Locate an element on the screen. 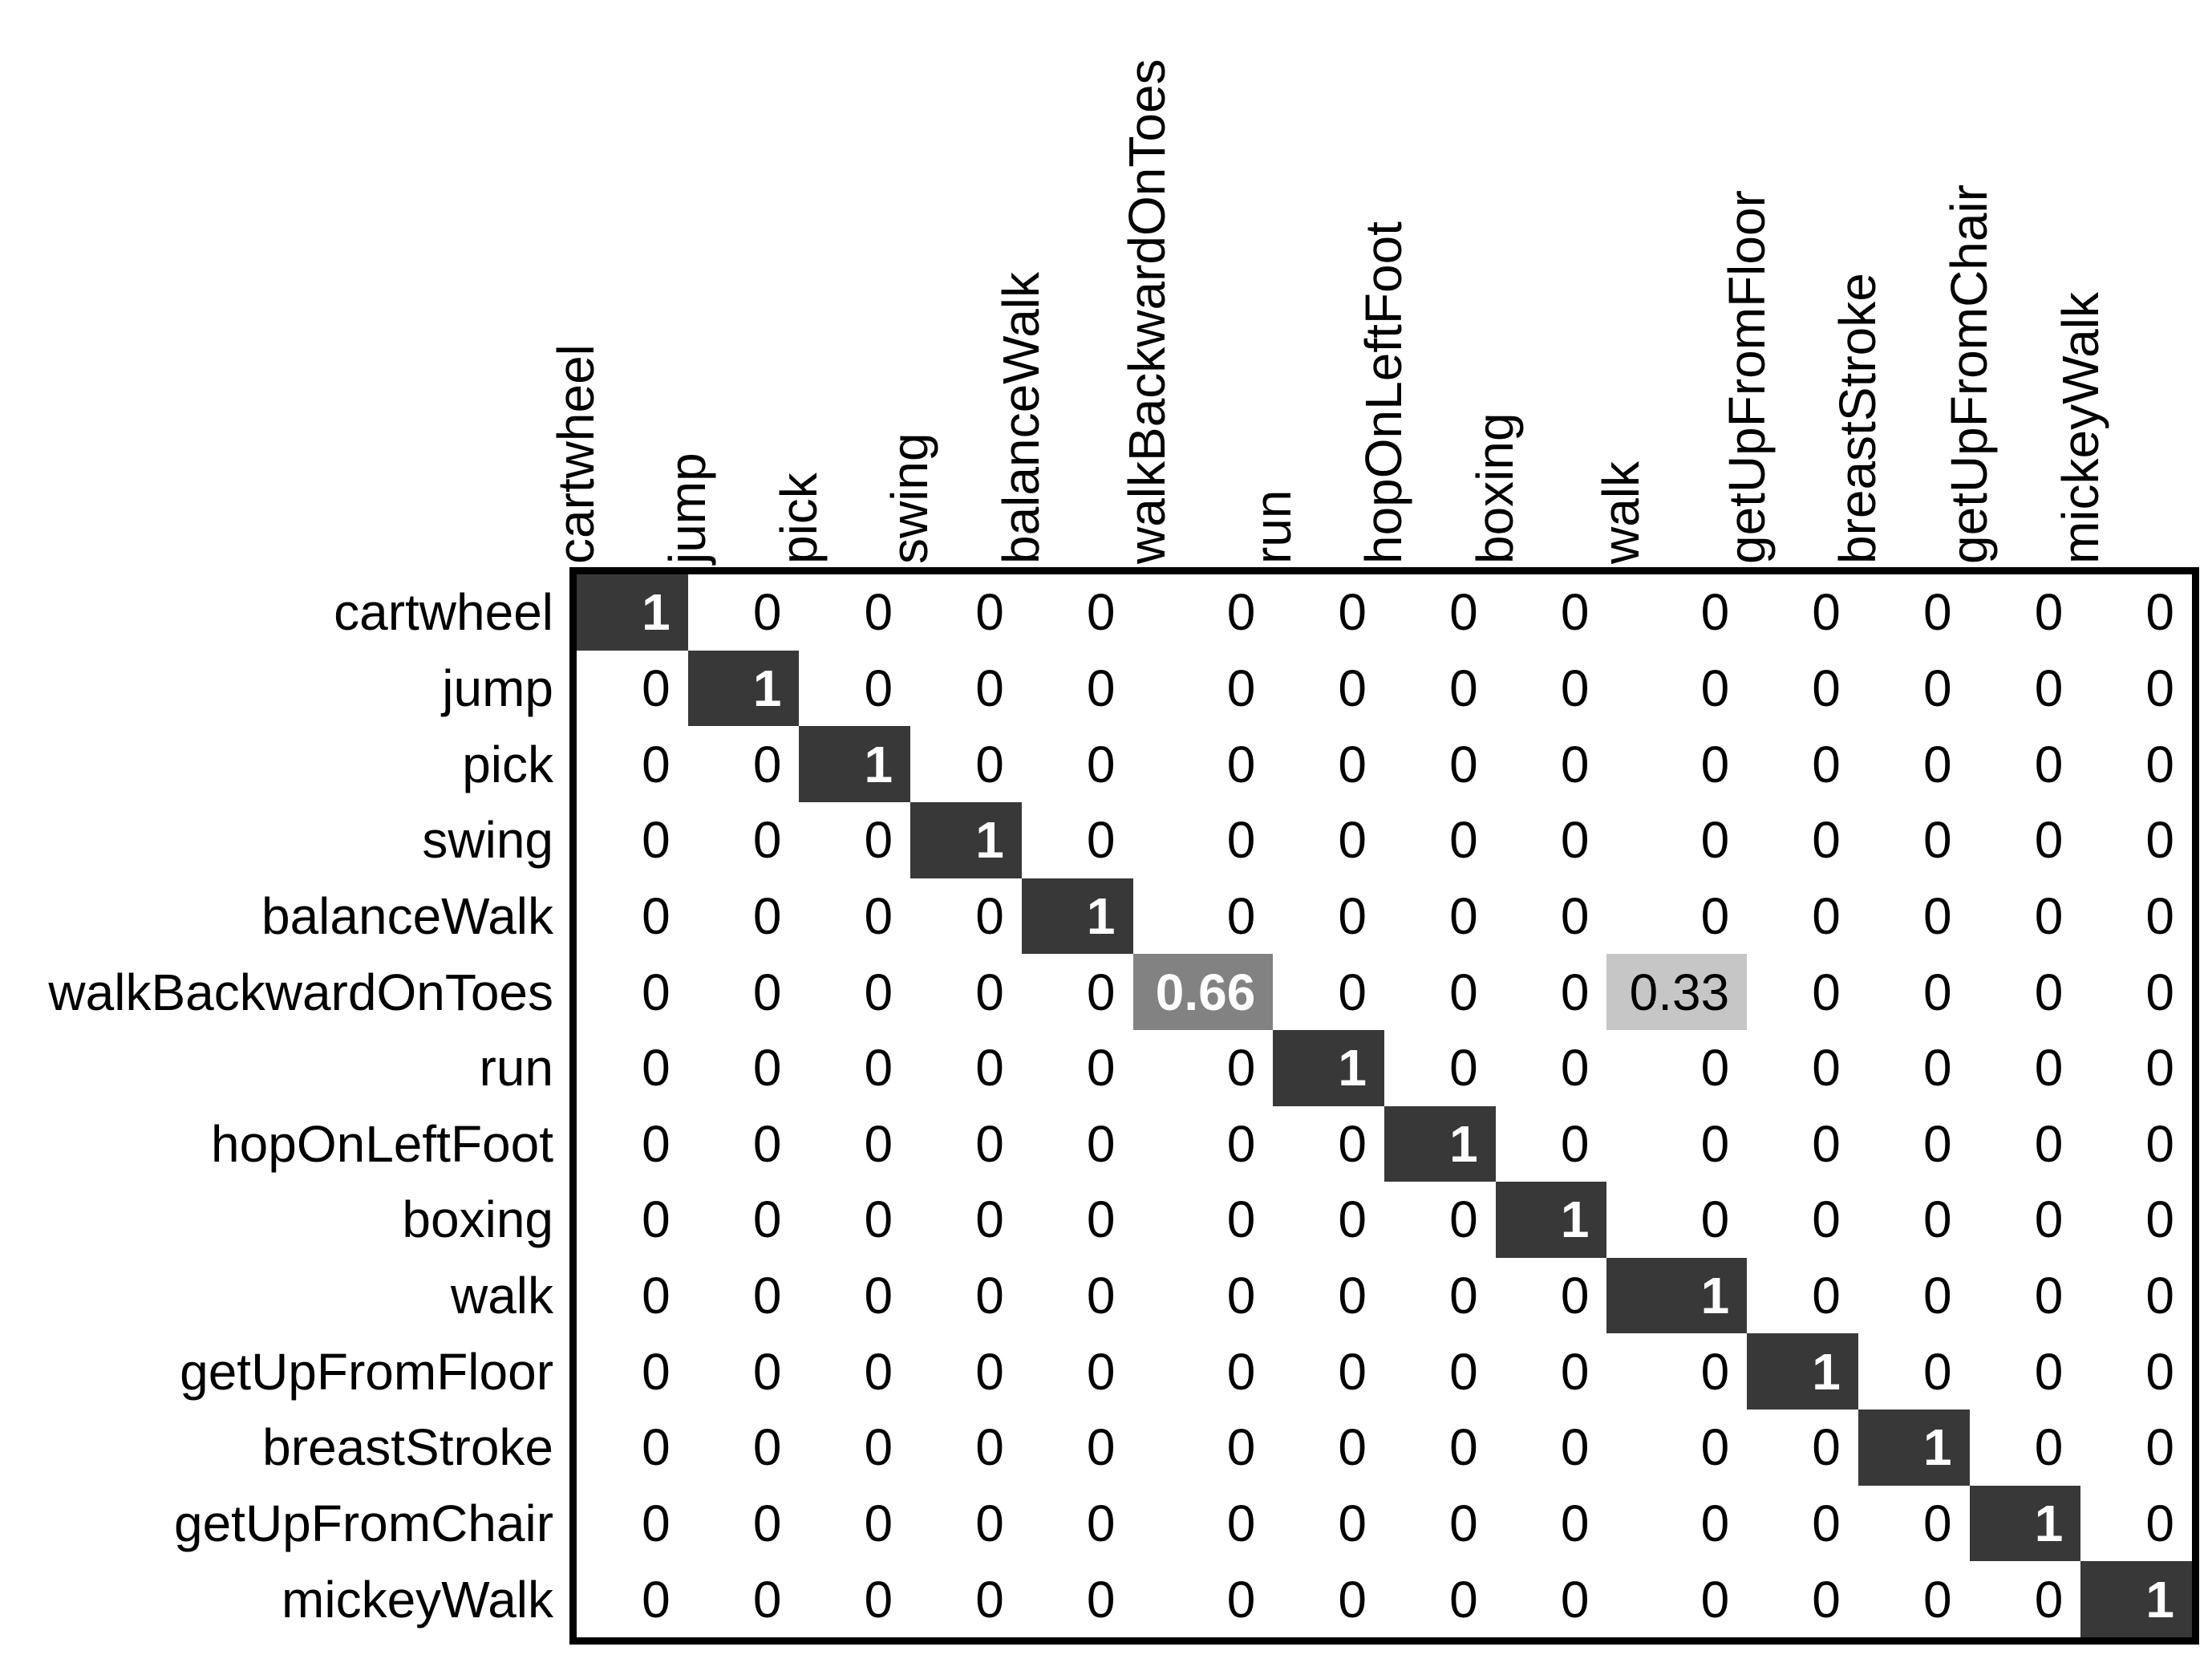  matrix-cell-jump-walkBackwardOnToes: 0 is located at coordinates (1203, 688).